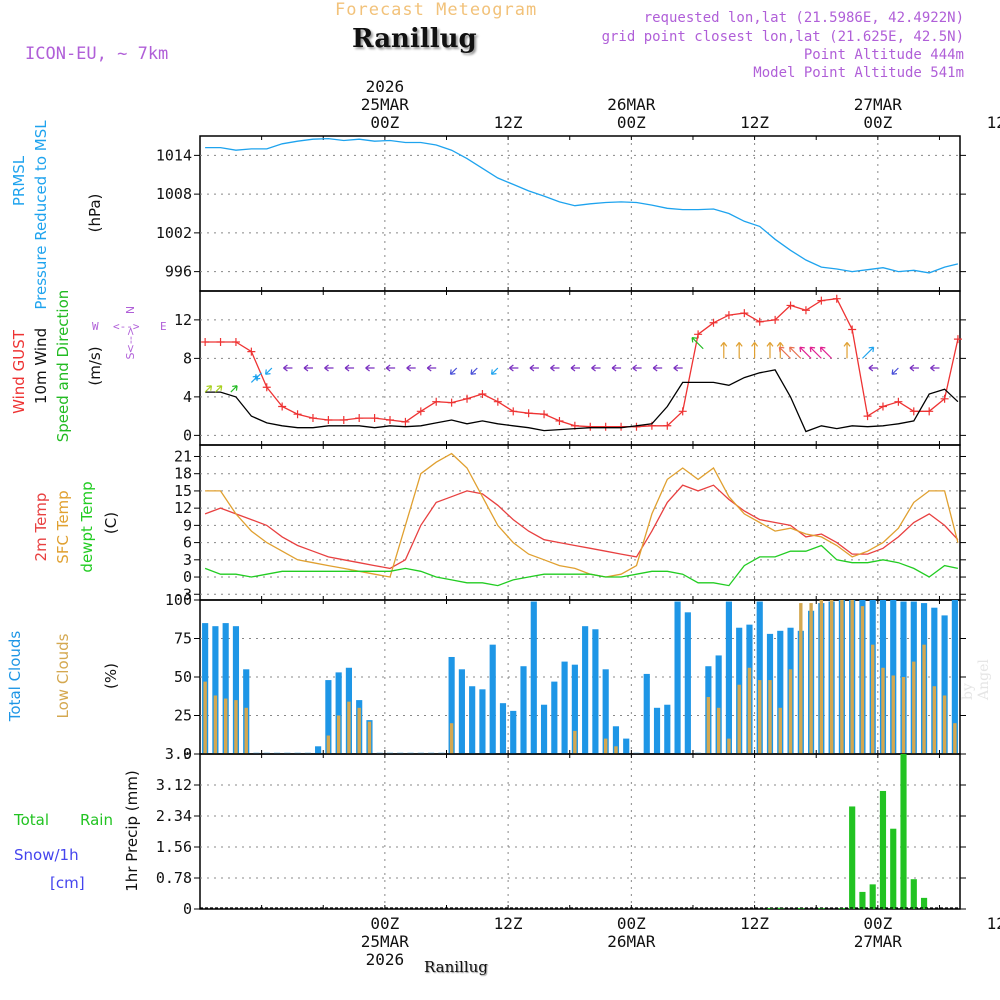  What do you see at coordinates (95, 365) in the screenshot?
I see `wind-unit: (m/s)` at bounding box center [95, 365].